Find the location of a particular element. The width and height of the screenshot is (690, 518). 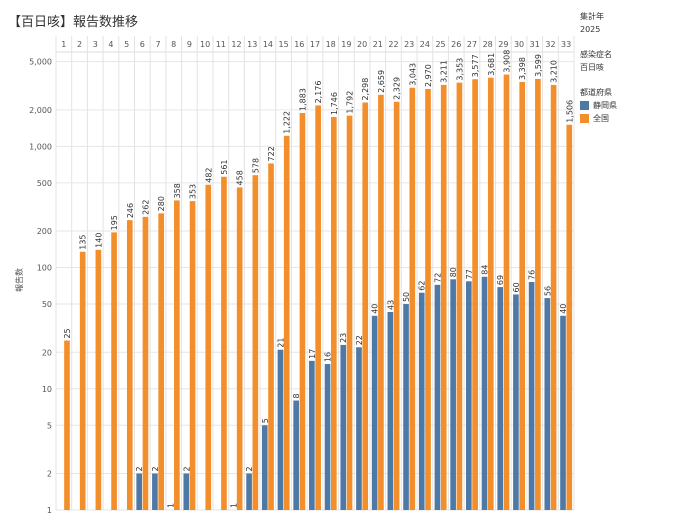

value-label-national: 3,353 is located at coordinates (459, 69).